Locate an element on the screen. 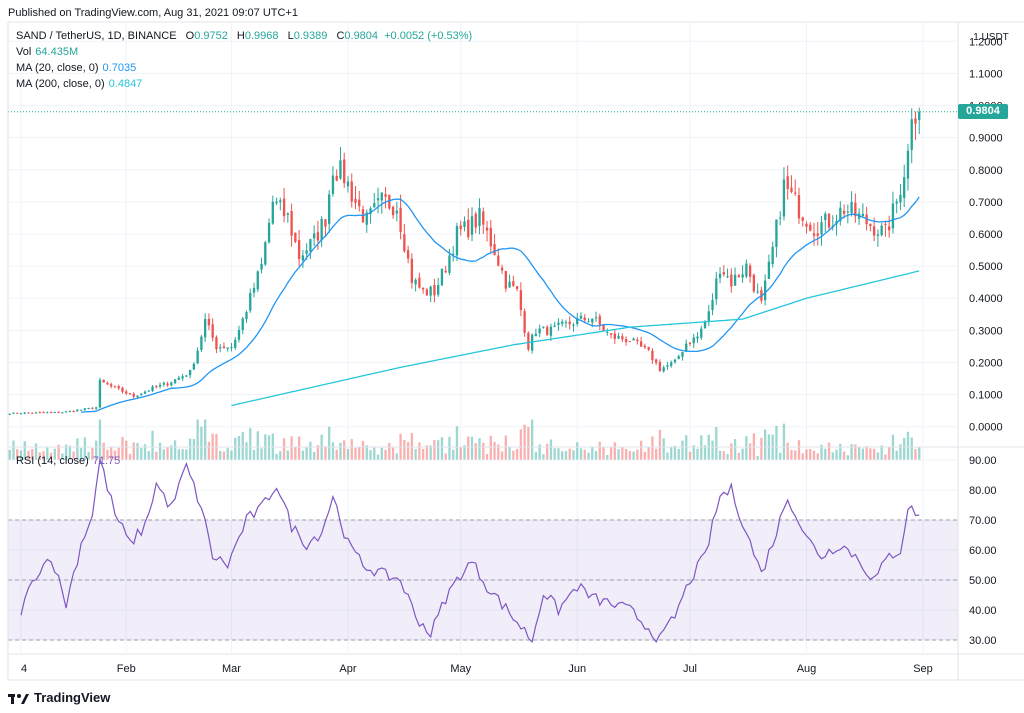  volume-legend: Vol 64.435M is located at coordinates (47, 52).